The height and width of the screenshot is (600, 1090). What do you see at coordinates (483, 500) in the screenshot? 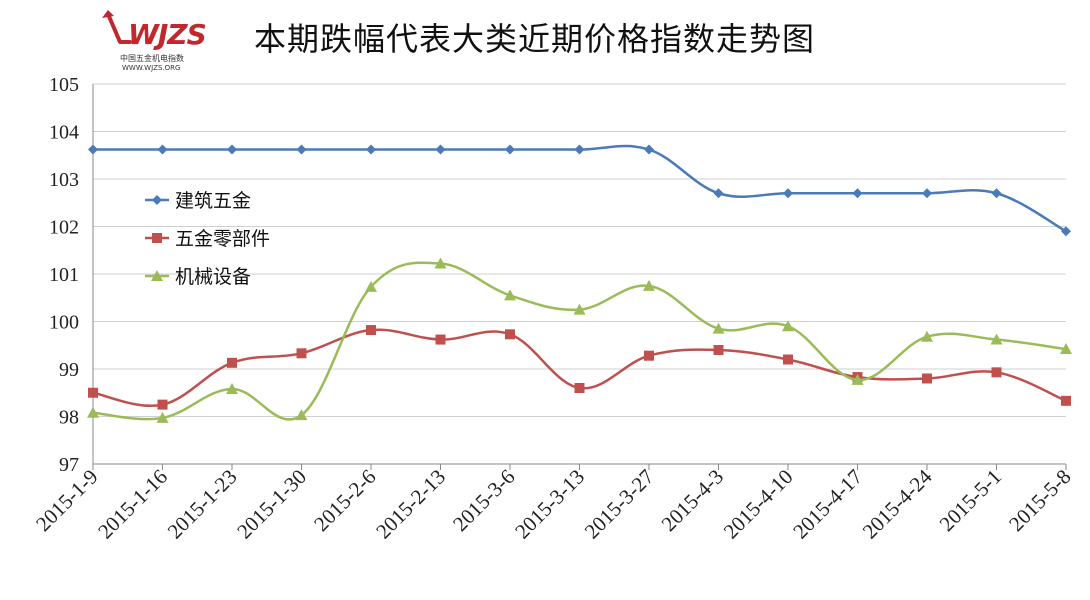
I see `x-tick-label: 2015-3-6` at bounding box center [483, 500].